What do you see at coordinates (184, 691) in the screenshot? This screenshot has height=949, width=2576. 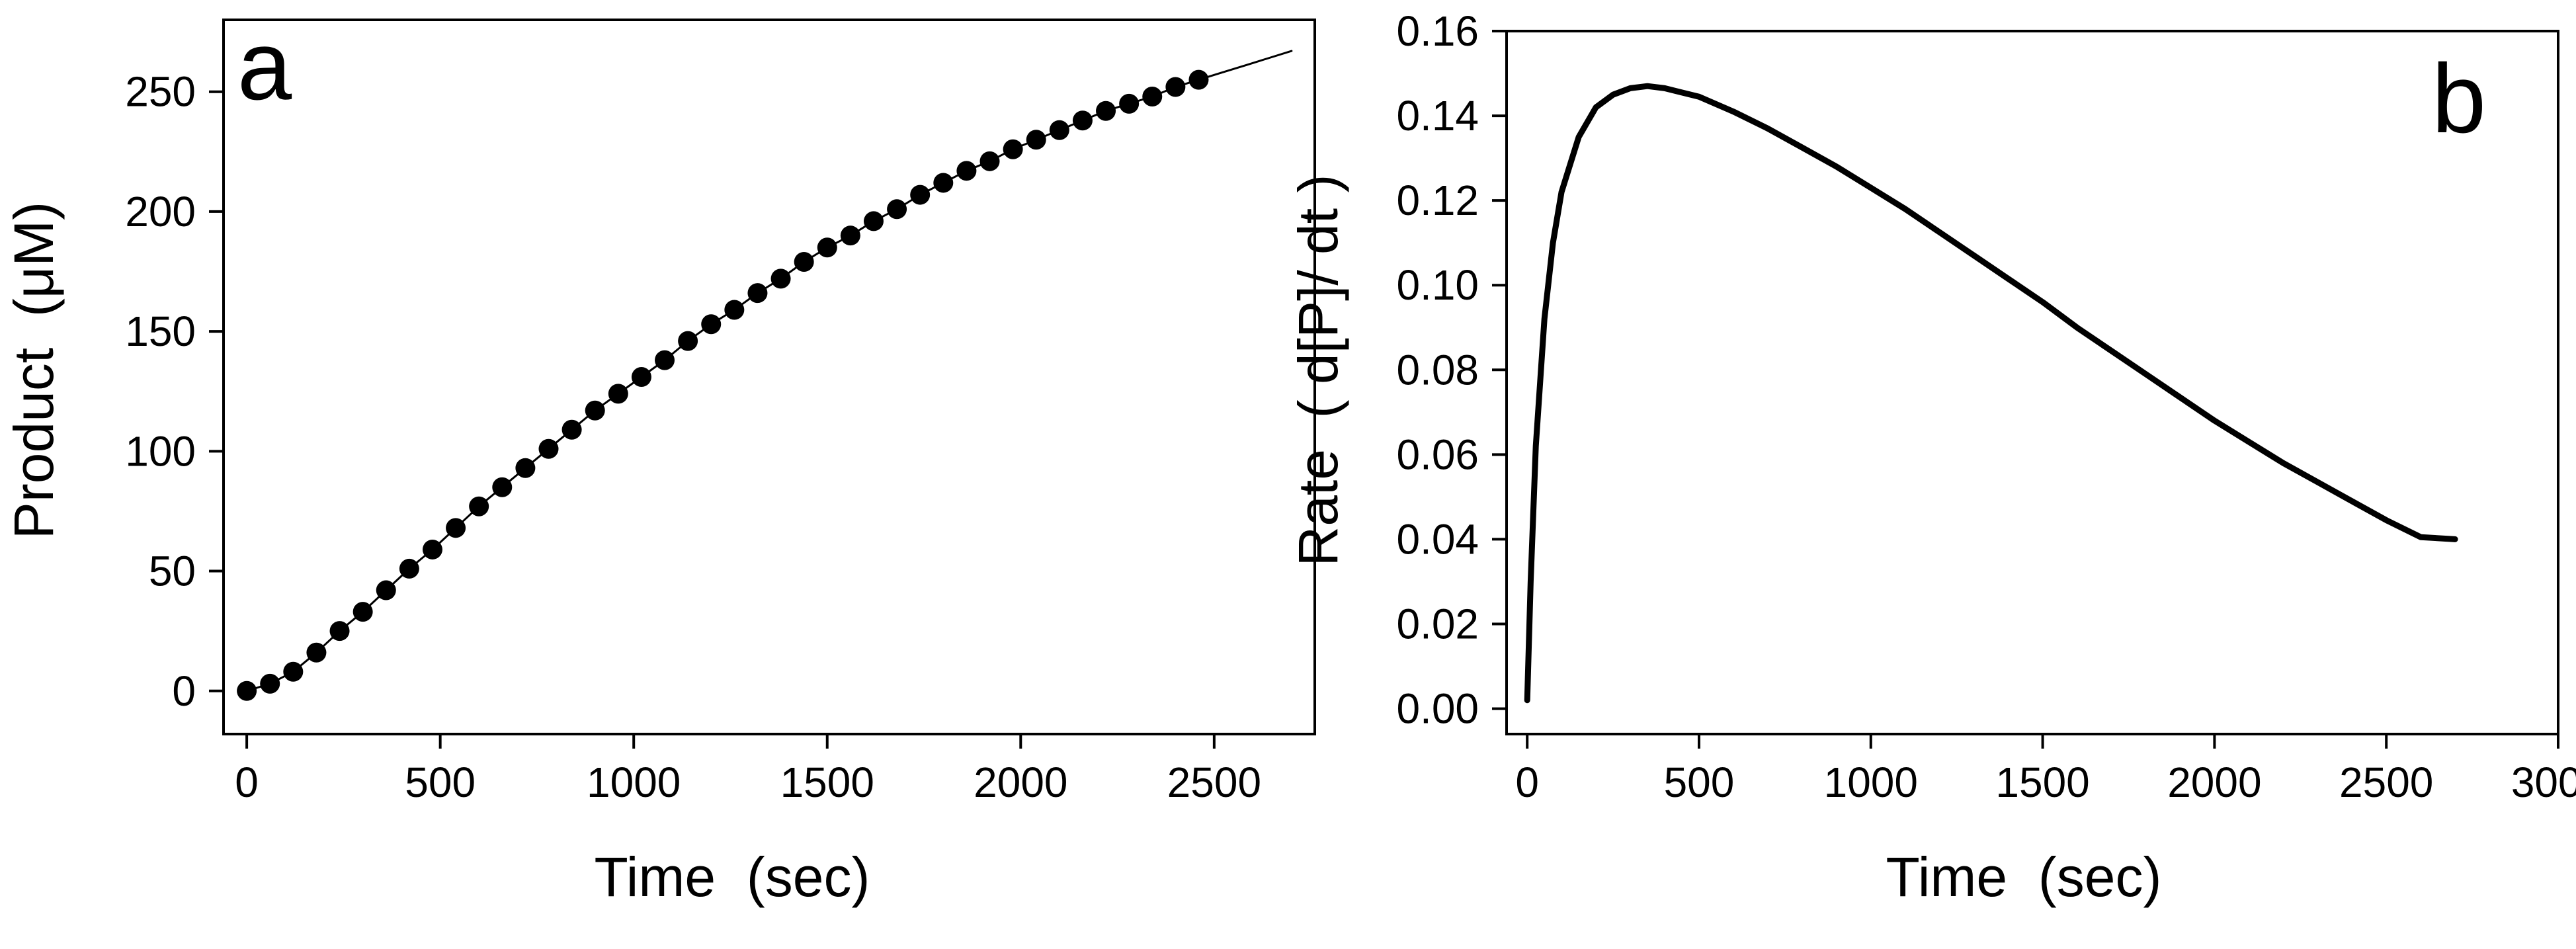 I see `y-tick-label: 0` at bounding box center [184, 691].